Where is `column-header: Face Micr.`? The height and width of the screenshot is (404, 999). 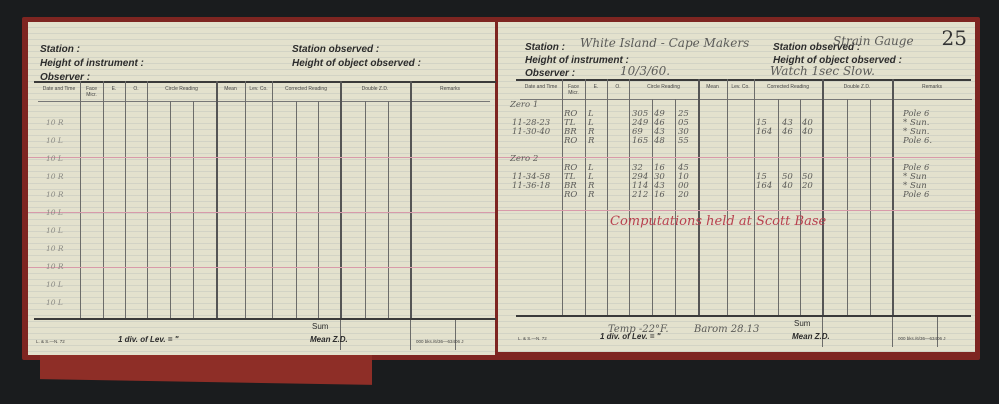
column-header: Face Micr. is located at coordinates (573, 90).